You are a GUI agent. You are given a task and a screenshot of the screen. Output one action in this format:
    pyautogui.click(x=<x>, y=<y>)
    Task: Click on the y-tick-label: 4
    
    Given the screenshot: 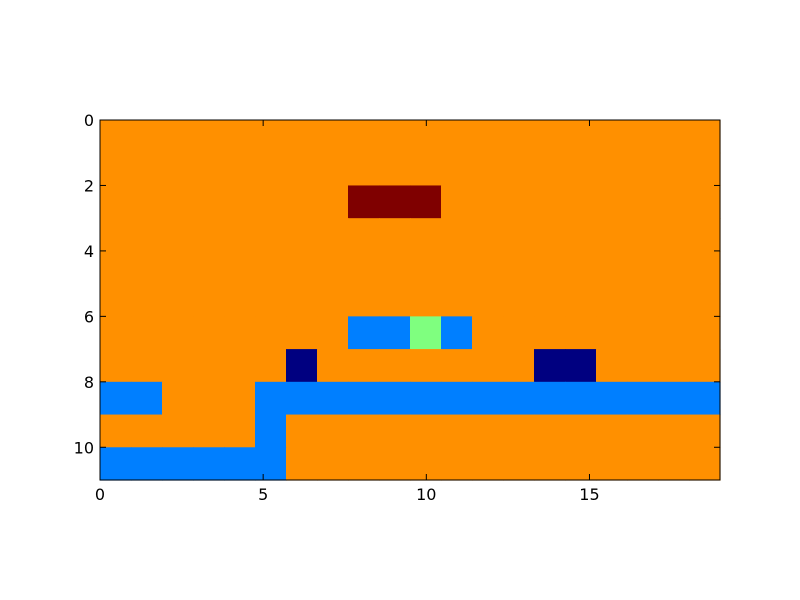 What is the action you would take?
    pyautogui.click(x=89, y=251)
    